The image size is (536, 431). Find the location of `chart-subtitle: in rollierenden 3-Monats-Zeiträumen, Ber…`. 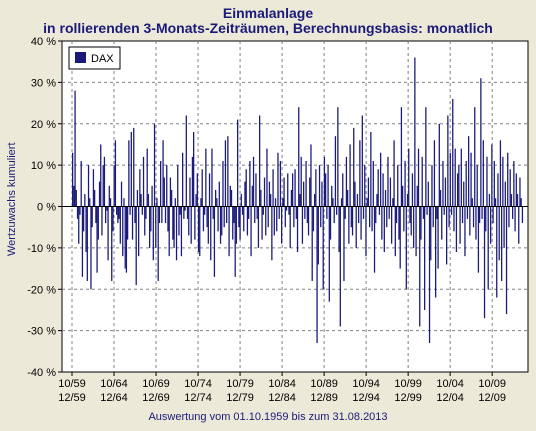

chart-subtitle: in rollierenden 3-Monats-Zeiträumen, Ber… is located at coordinates (268, 28).